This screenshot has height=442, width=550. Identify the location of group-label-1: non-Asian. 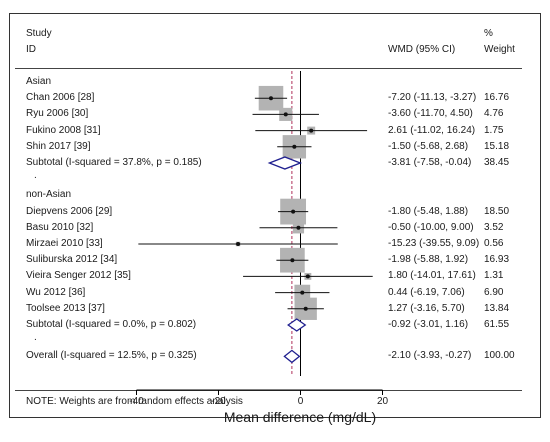
(49, 195).